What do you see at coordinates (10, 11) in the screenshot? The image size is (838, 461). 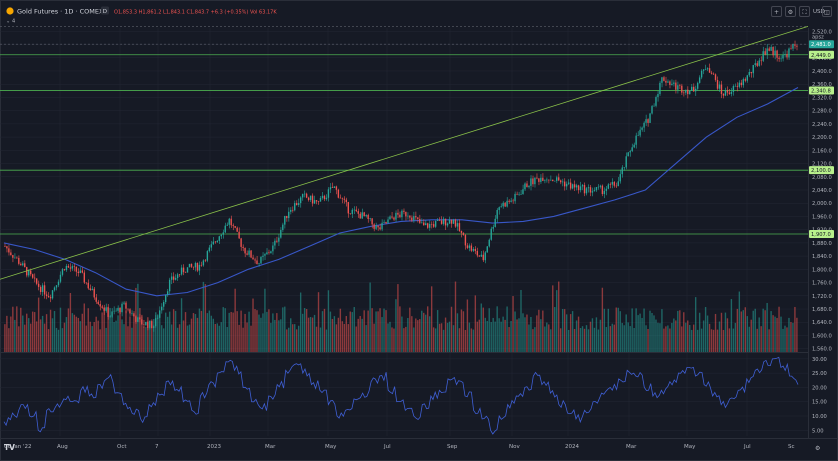 I see `gold-symbol-icon` at bounding box center [10, 11].